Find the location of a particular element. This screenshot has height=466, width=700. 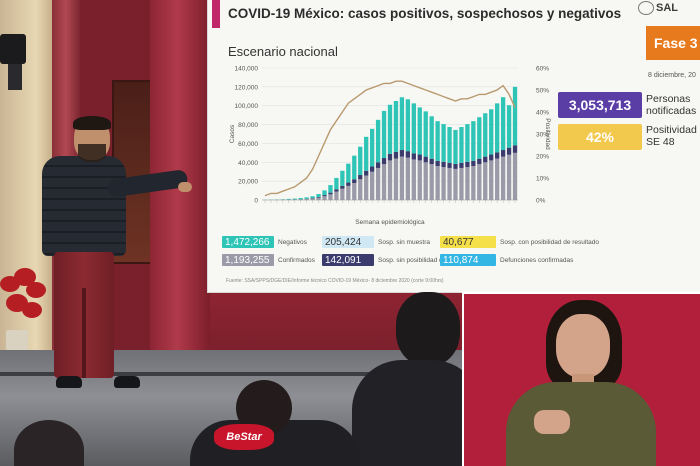

y2-tick-label: 20% is located at coordinates (542, 157).